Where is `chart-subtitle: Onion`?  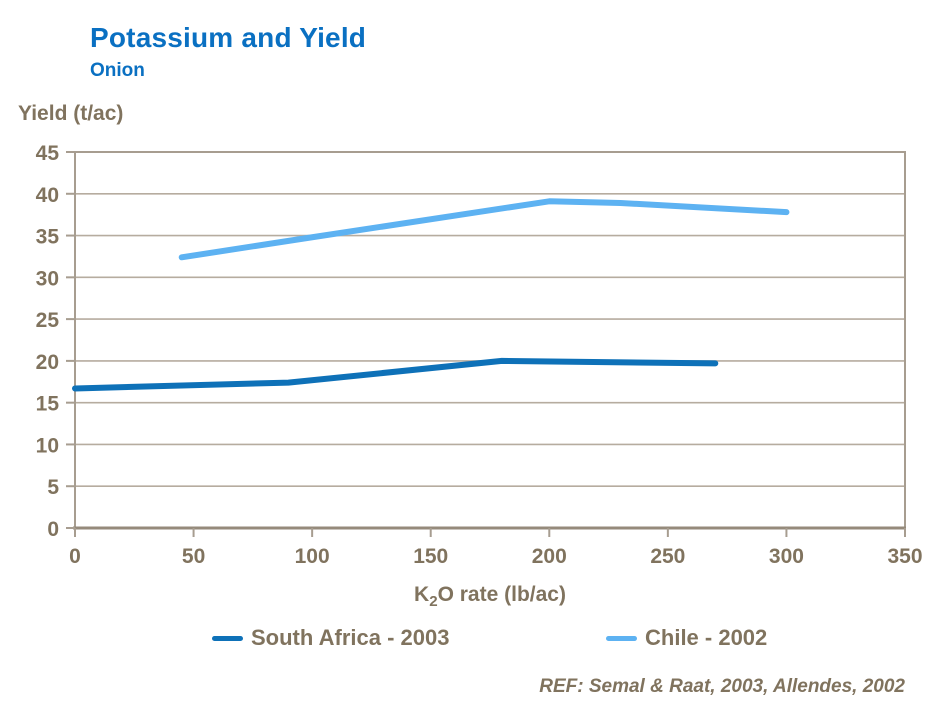 chart-subtitle: Onion is located at coordinates (117, 70).